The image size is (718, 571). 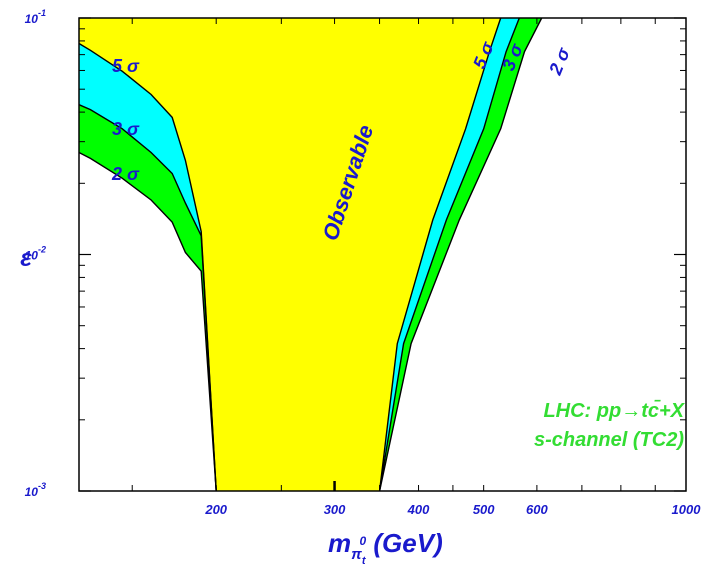 What do you see at coordinates (26, 258) in the screenshot?
I see `y-axis-label: ε` at bounding box center [26, 258].